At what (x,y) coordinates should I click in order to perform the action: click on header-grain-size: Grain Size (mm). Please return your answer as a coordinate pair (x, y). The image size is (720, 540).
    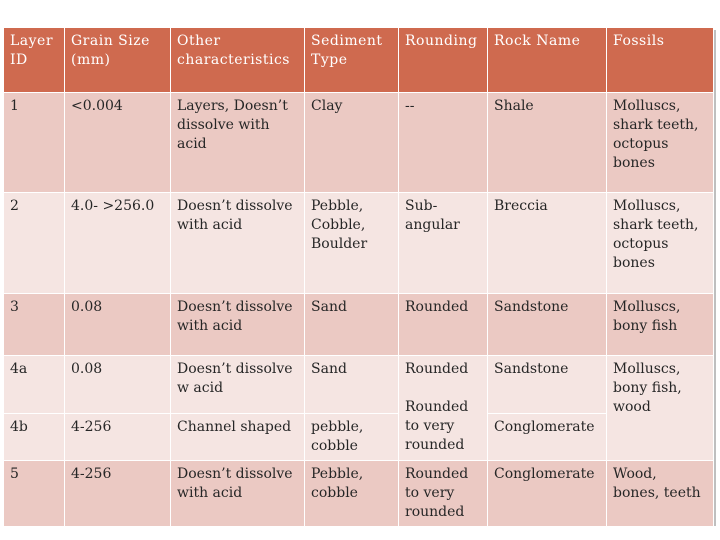
    Looking at the image, I should click on (117, 60).